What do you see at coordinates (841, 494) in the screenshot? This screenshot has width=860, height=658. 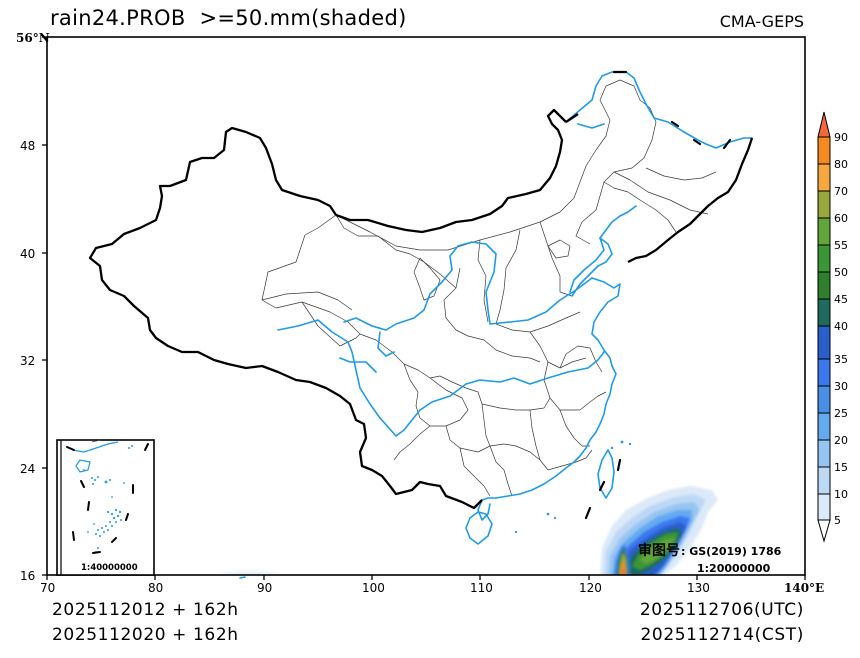 I see `svg-text: 10` at bounding box center [841, 494].